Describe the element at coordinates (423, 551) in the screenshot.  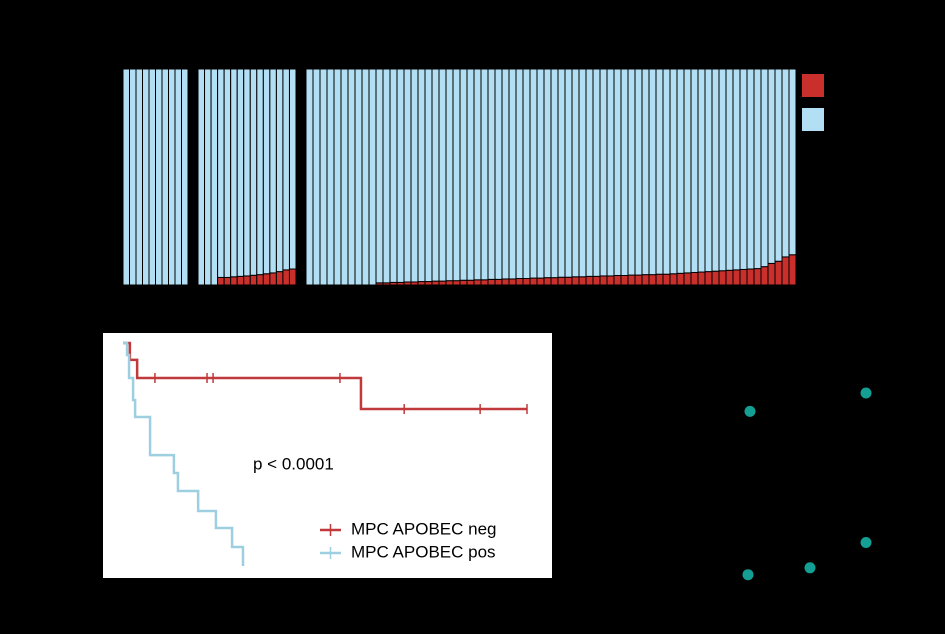
I see `legend-label: MPC APOBEC pos` at that location.